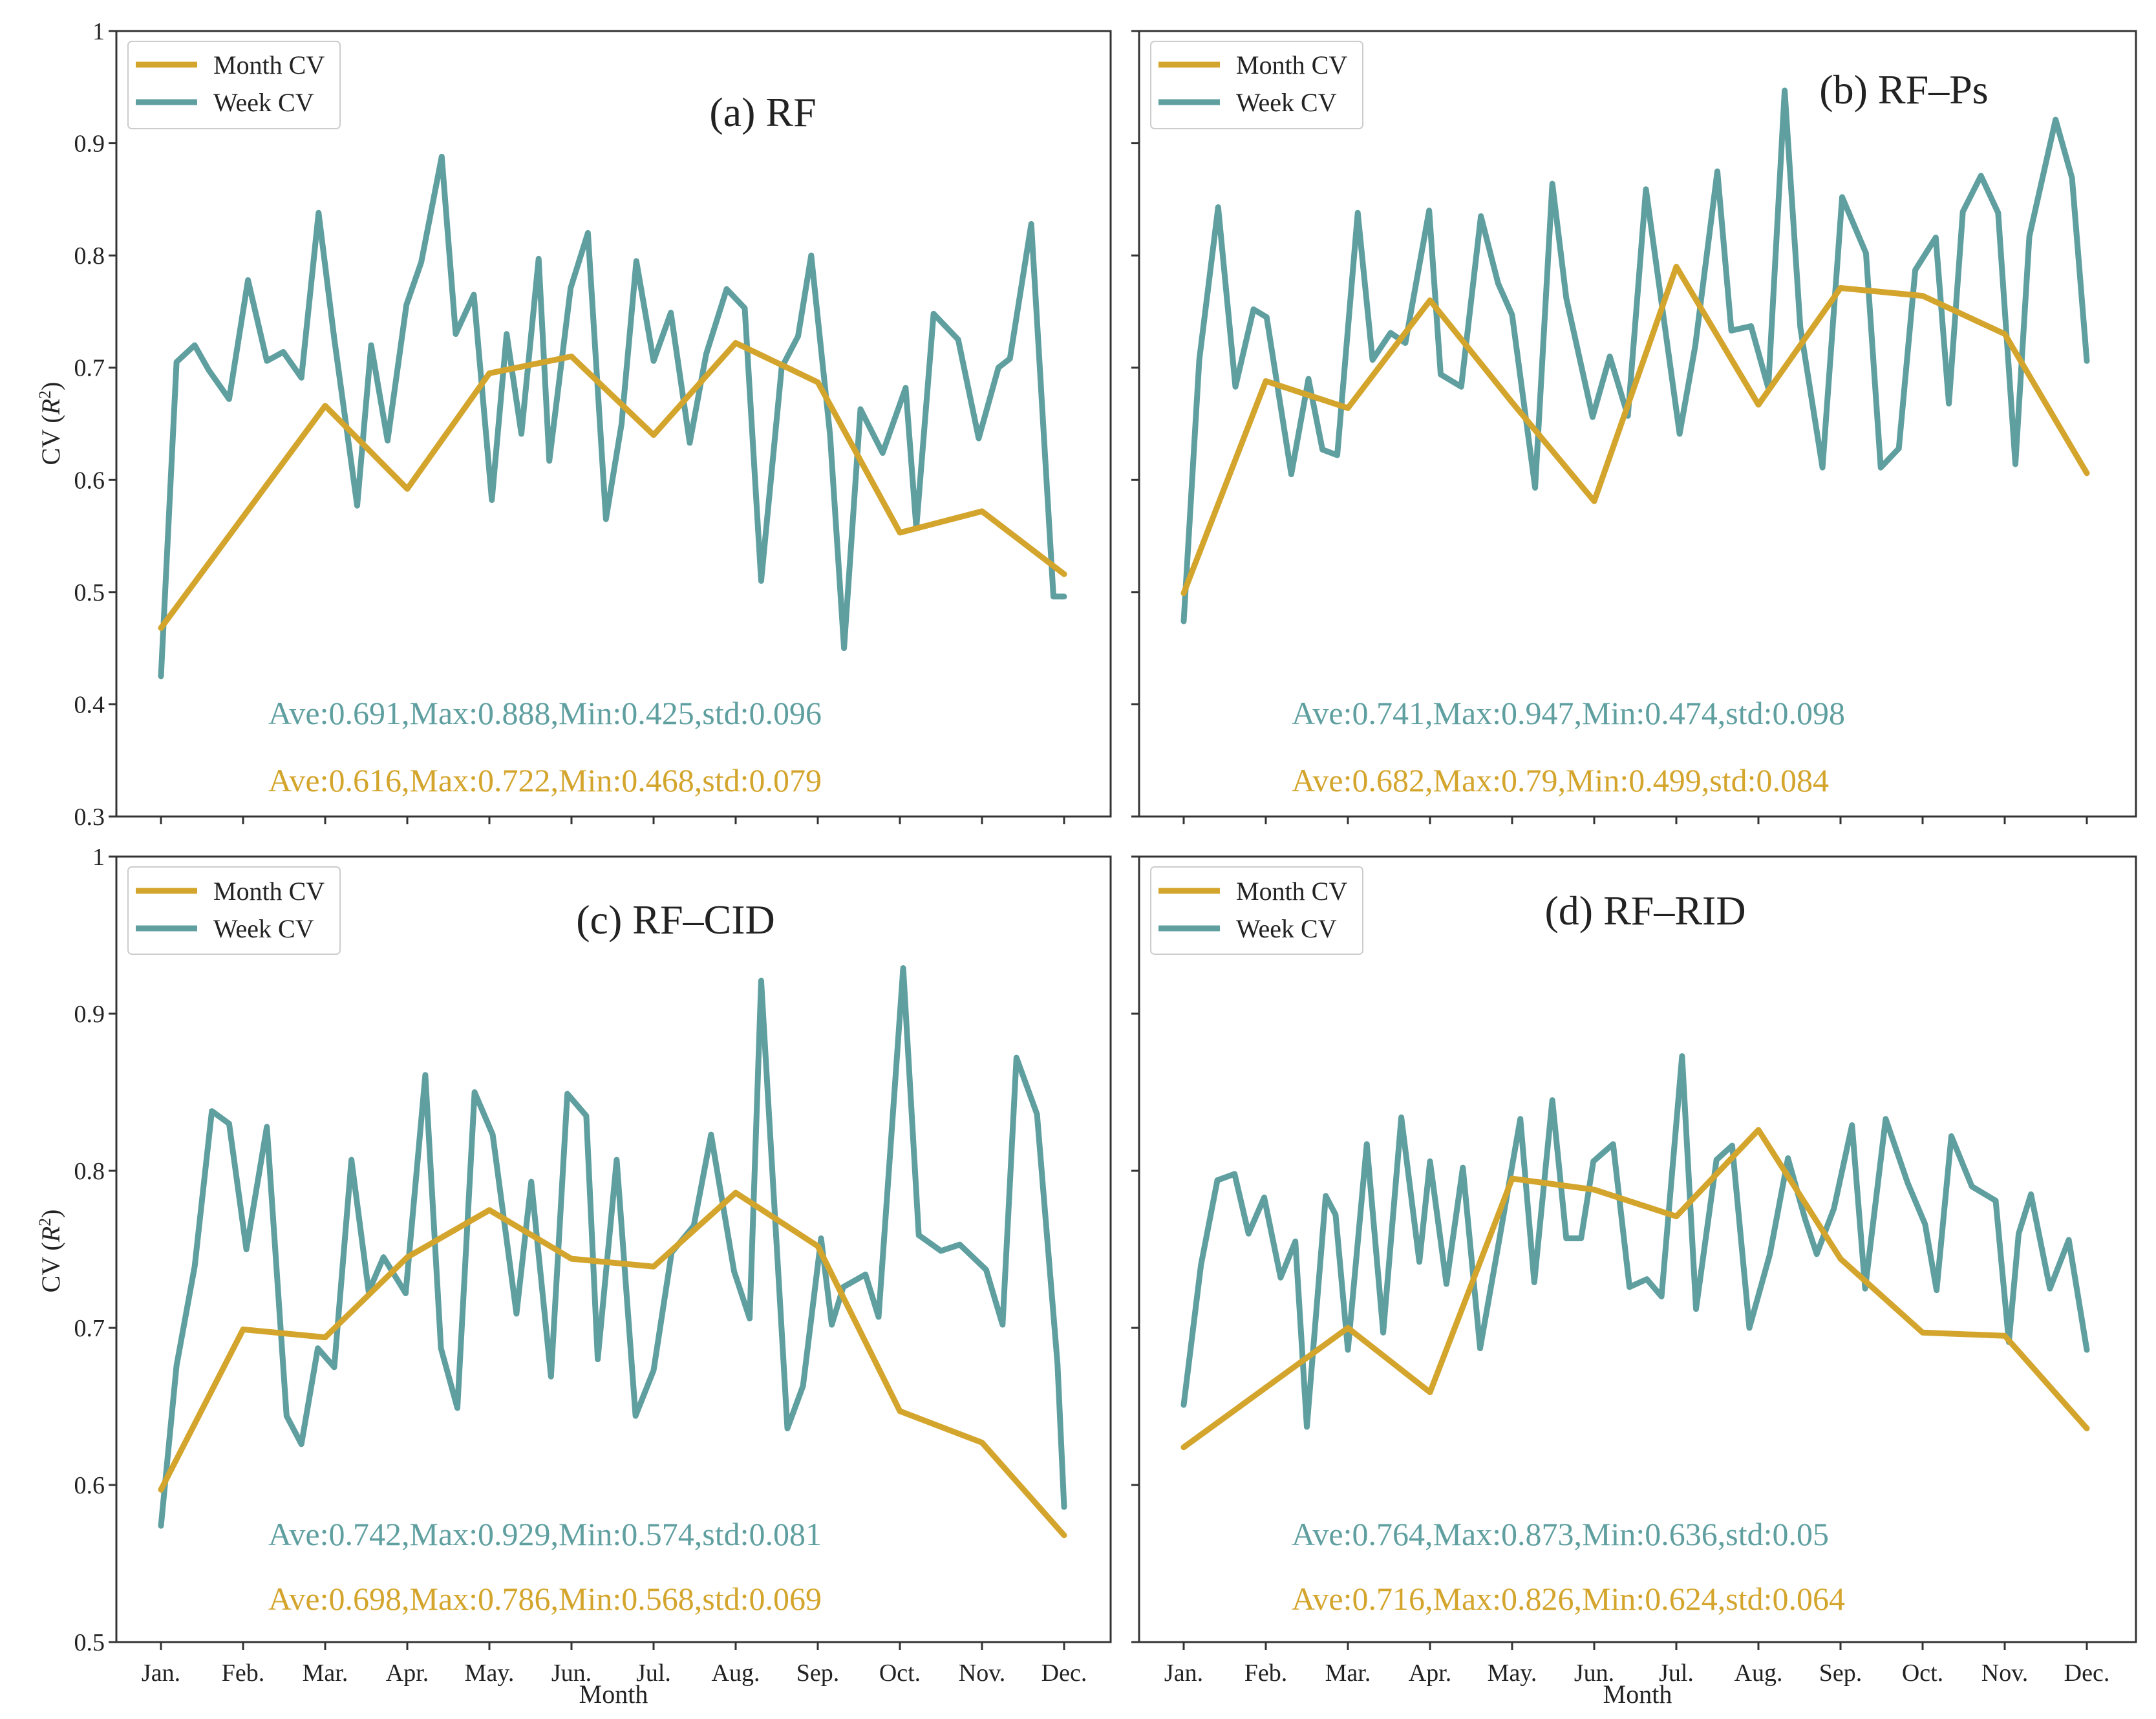 Image resolution: width=2156 pixels, height=1719 pixels. I want to click on panel-c-xtick-label: Apr., so click(408, 1674).